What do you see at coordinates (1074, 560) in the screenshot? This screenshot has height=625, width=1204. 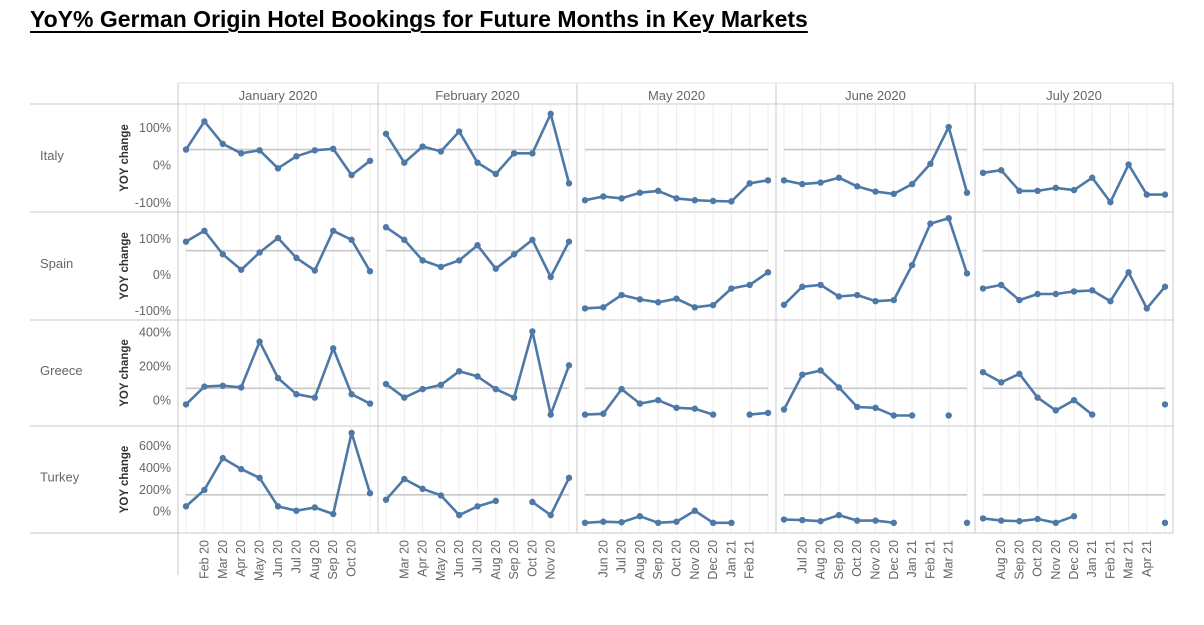 I see `x-tick-label: Dec 20` at bounding box center [1074, 560].